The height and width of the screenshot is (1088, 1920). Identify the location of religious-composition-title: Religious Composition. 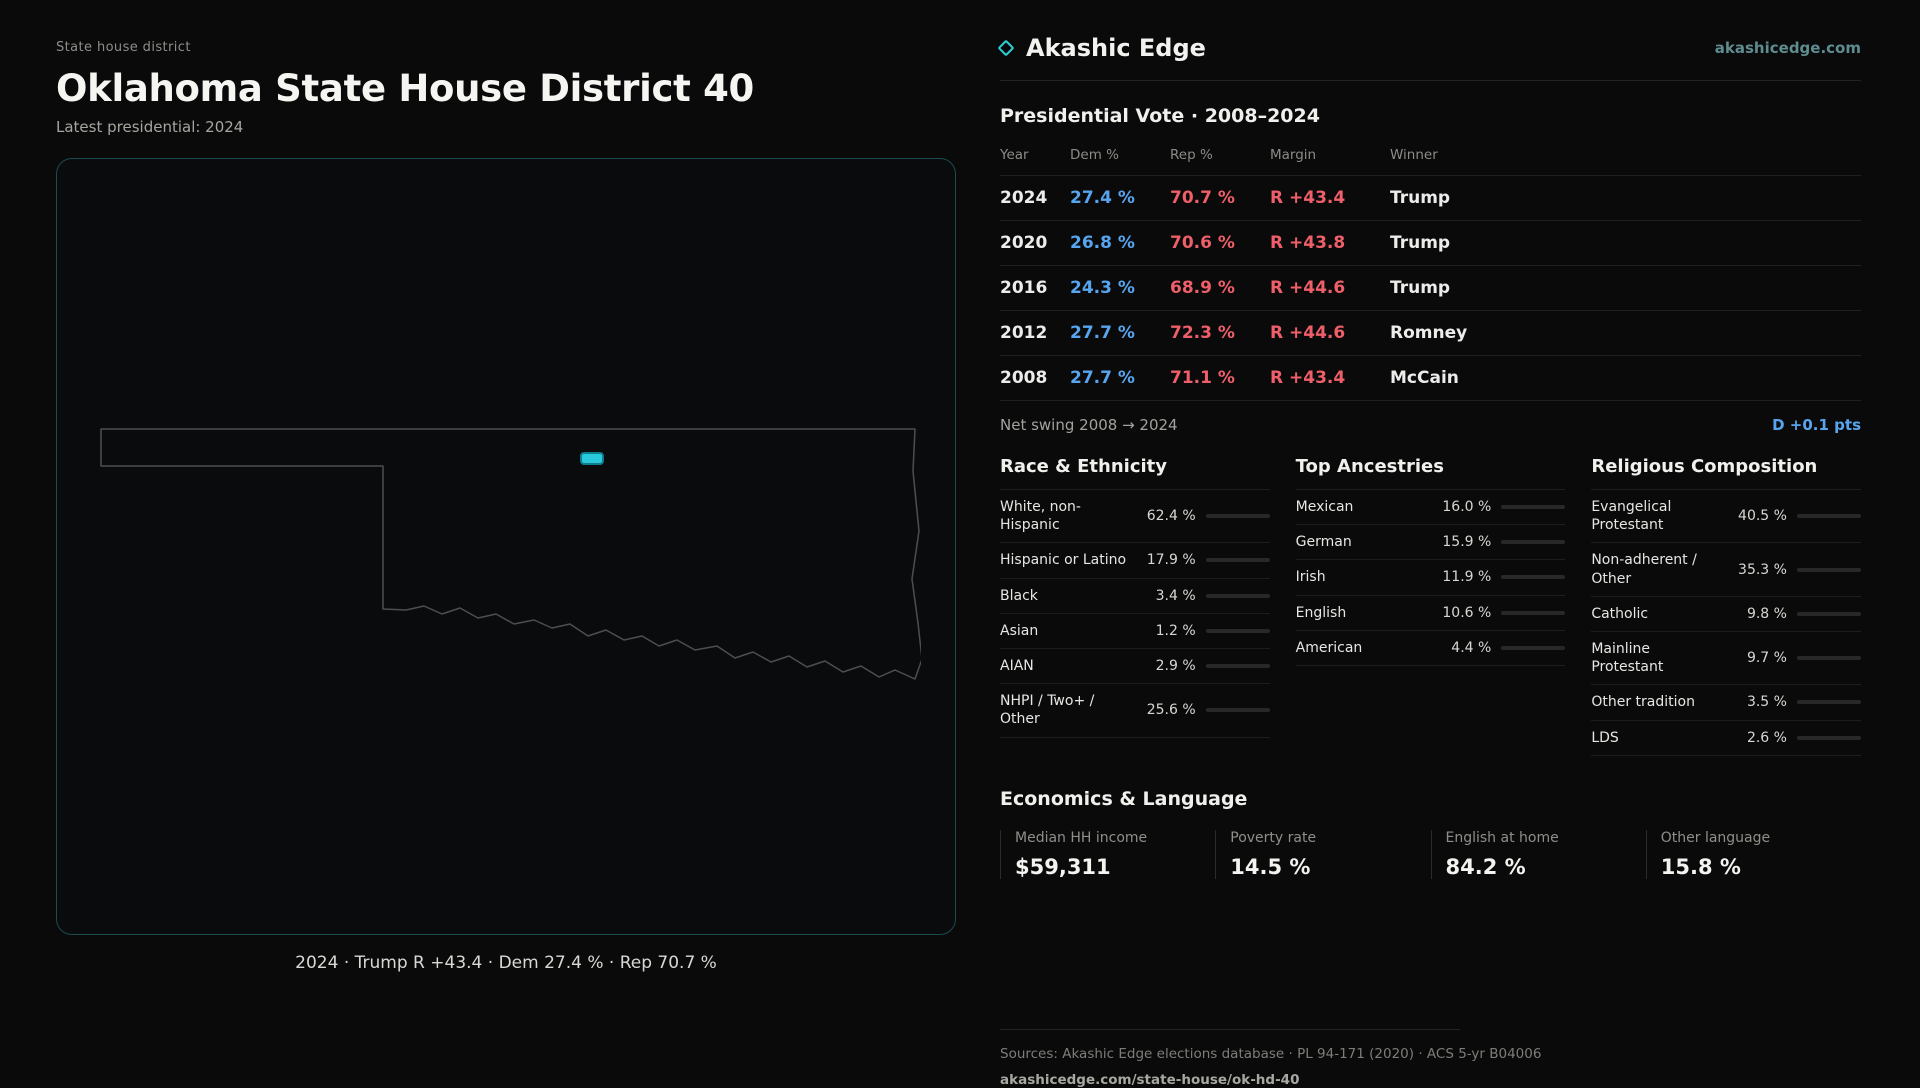
(1704, 466).